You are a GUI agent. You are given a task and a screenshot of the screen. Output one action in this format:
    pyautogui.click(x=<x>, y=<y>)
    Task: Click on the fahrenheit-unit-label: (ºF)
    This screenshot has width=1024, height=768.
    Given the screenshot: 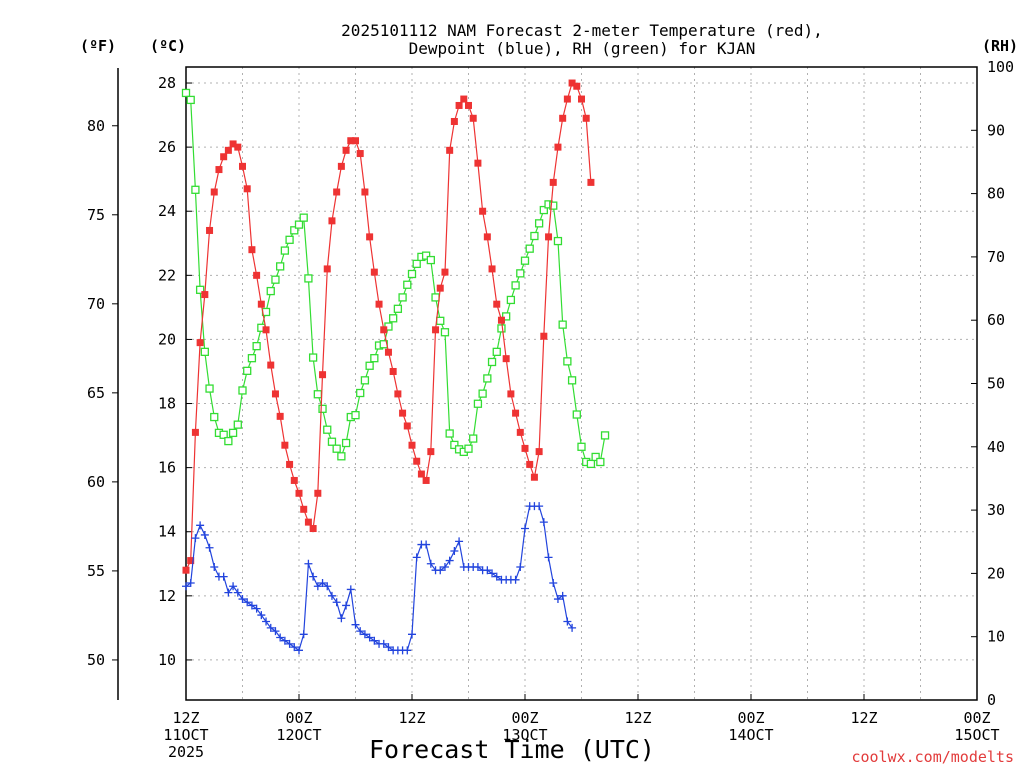 What is the action you would take?
    pyautogui.click(x=98, y=46)
    